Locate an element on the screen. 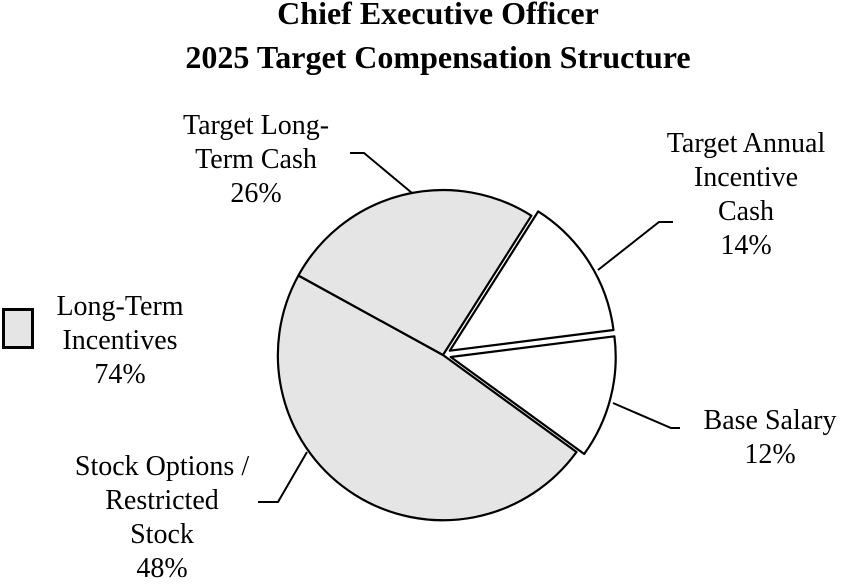 This screenshot has width=845, height=585. label-target-annual-incentive-cash: Target Annual Incentive Cash 14% is located at coordinates (720, 195).